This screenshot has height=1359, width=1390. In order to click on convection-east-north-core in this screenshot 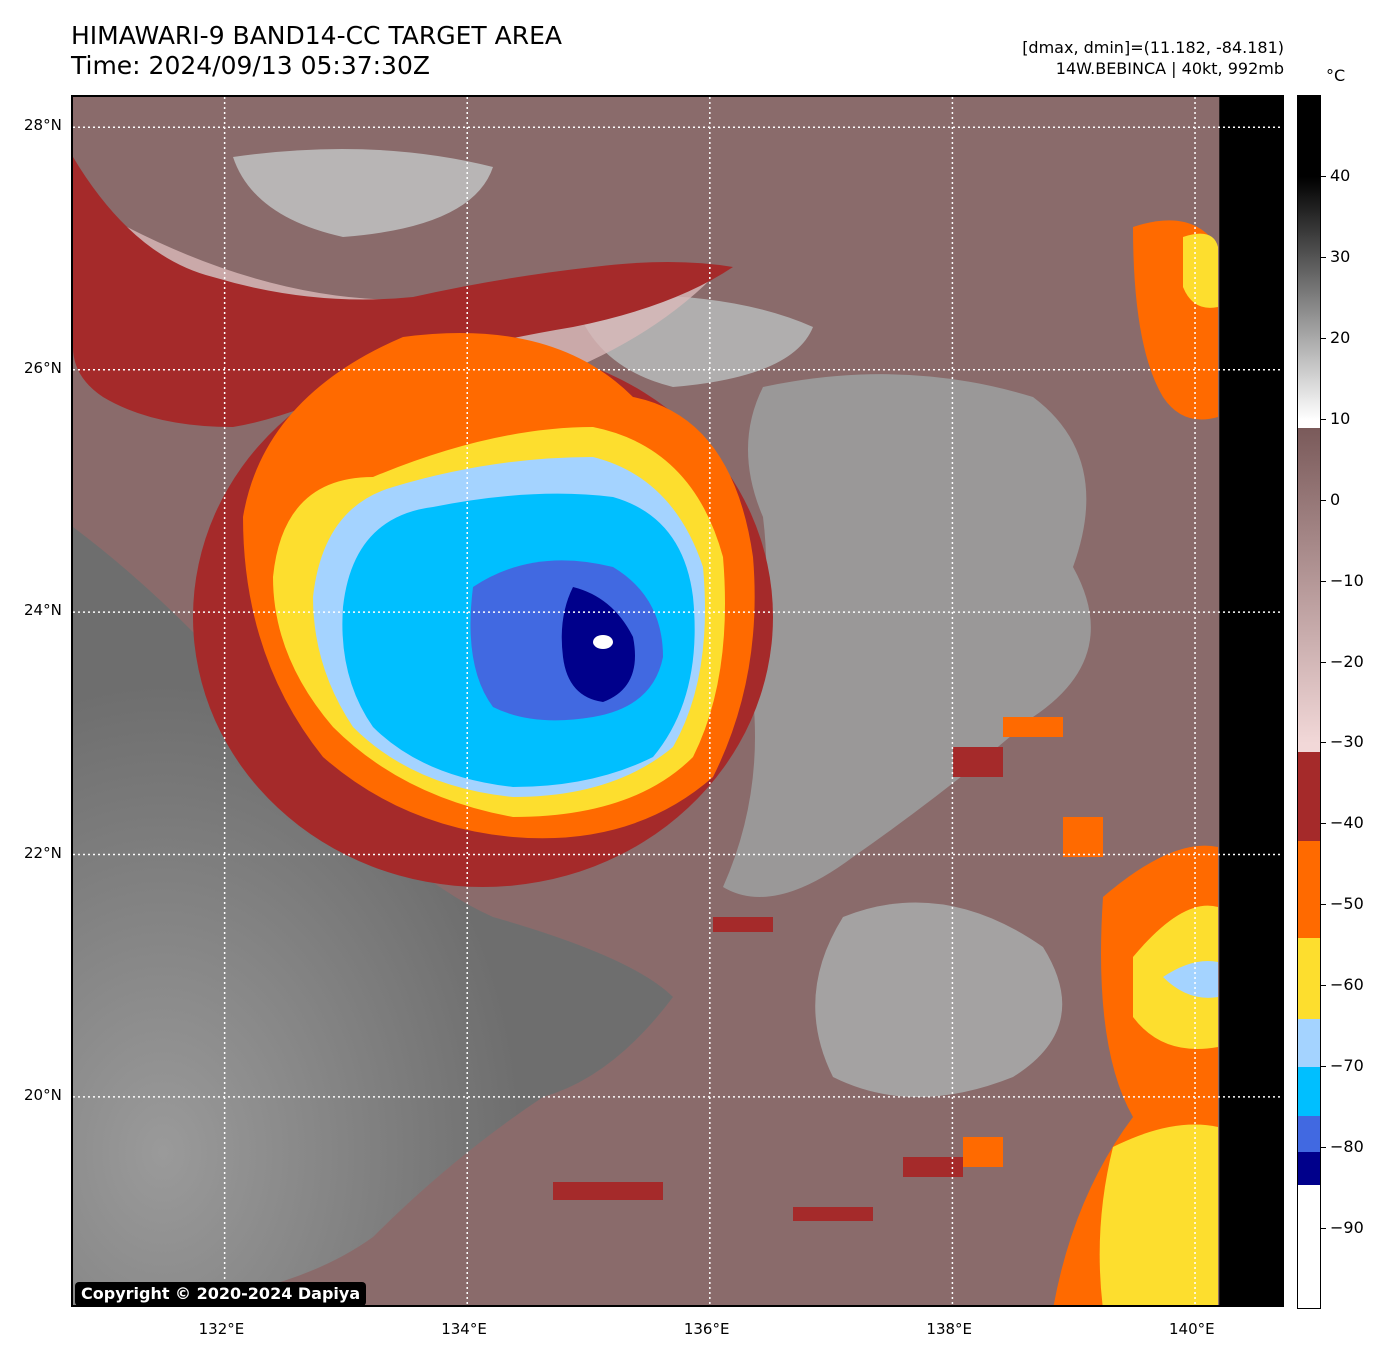, I will do `click(1200, 270)`.